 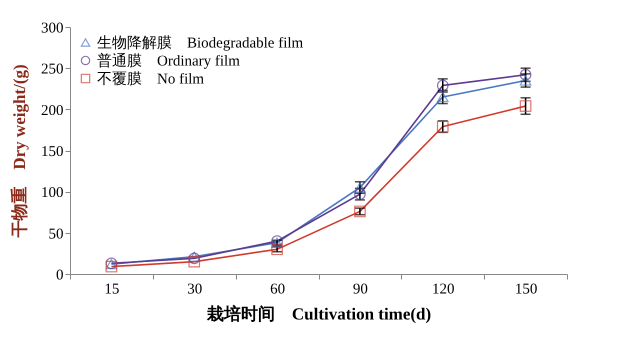 I want to click on y-tick-label: 0, so click(x=60, y=276).